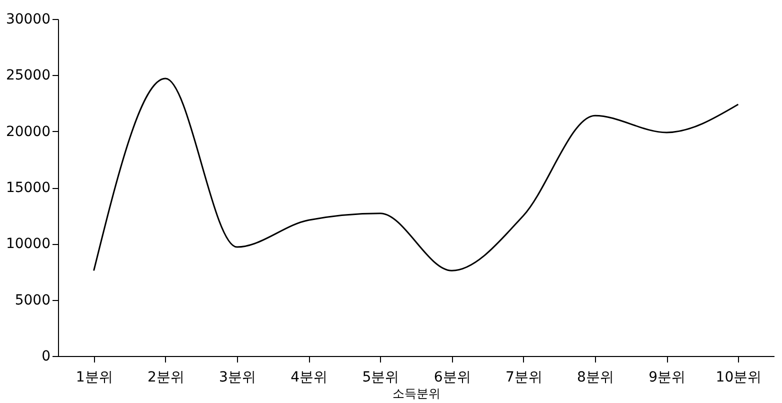 This screenshot has height=403, width=782. What do you see at coordinates (28, 132) in the screenshot?
I see `y-tick-label: 20000` at bounding box center [28, 132].